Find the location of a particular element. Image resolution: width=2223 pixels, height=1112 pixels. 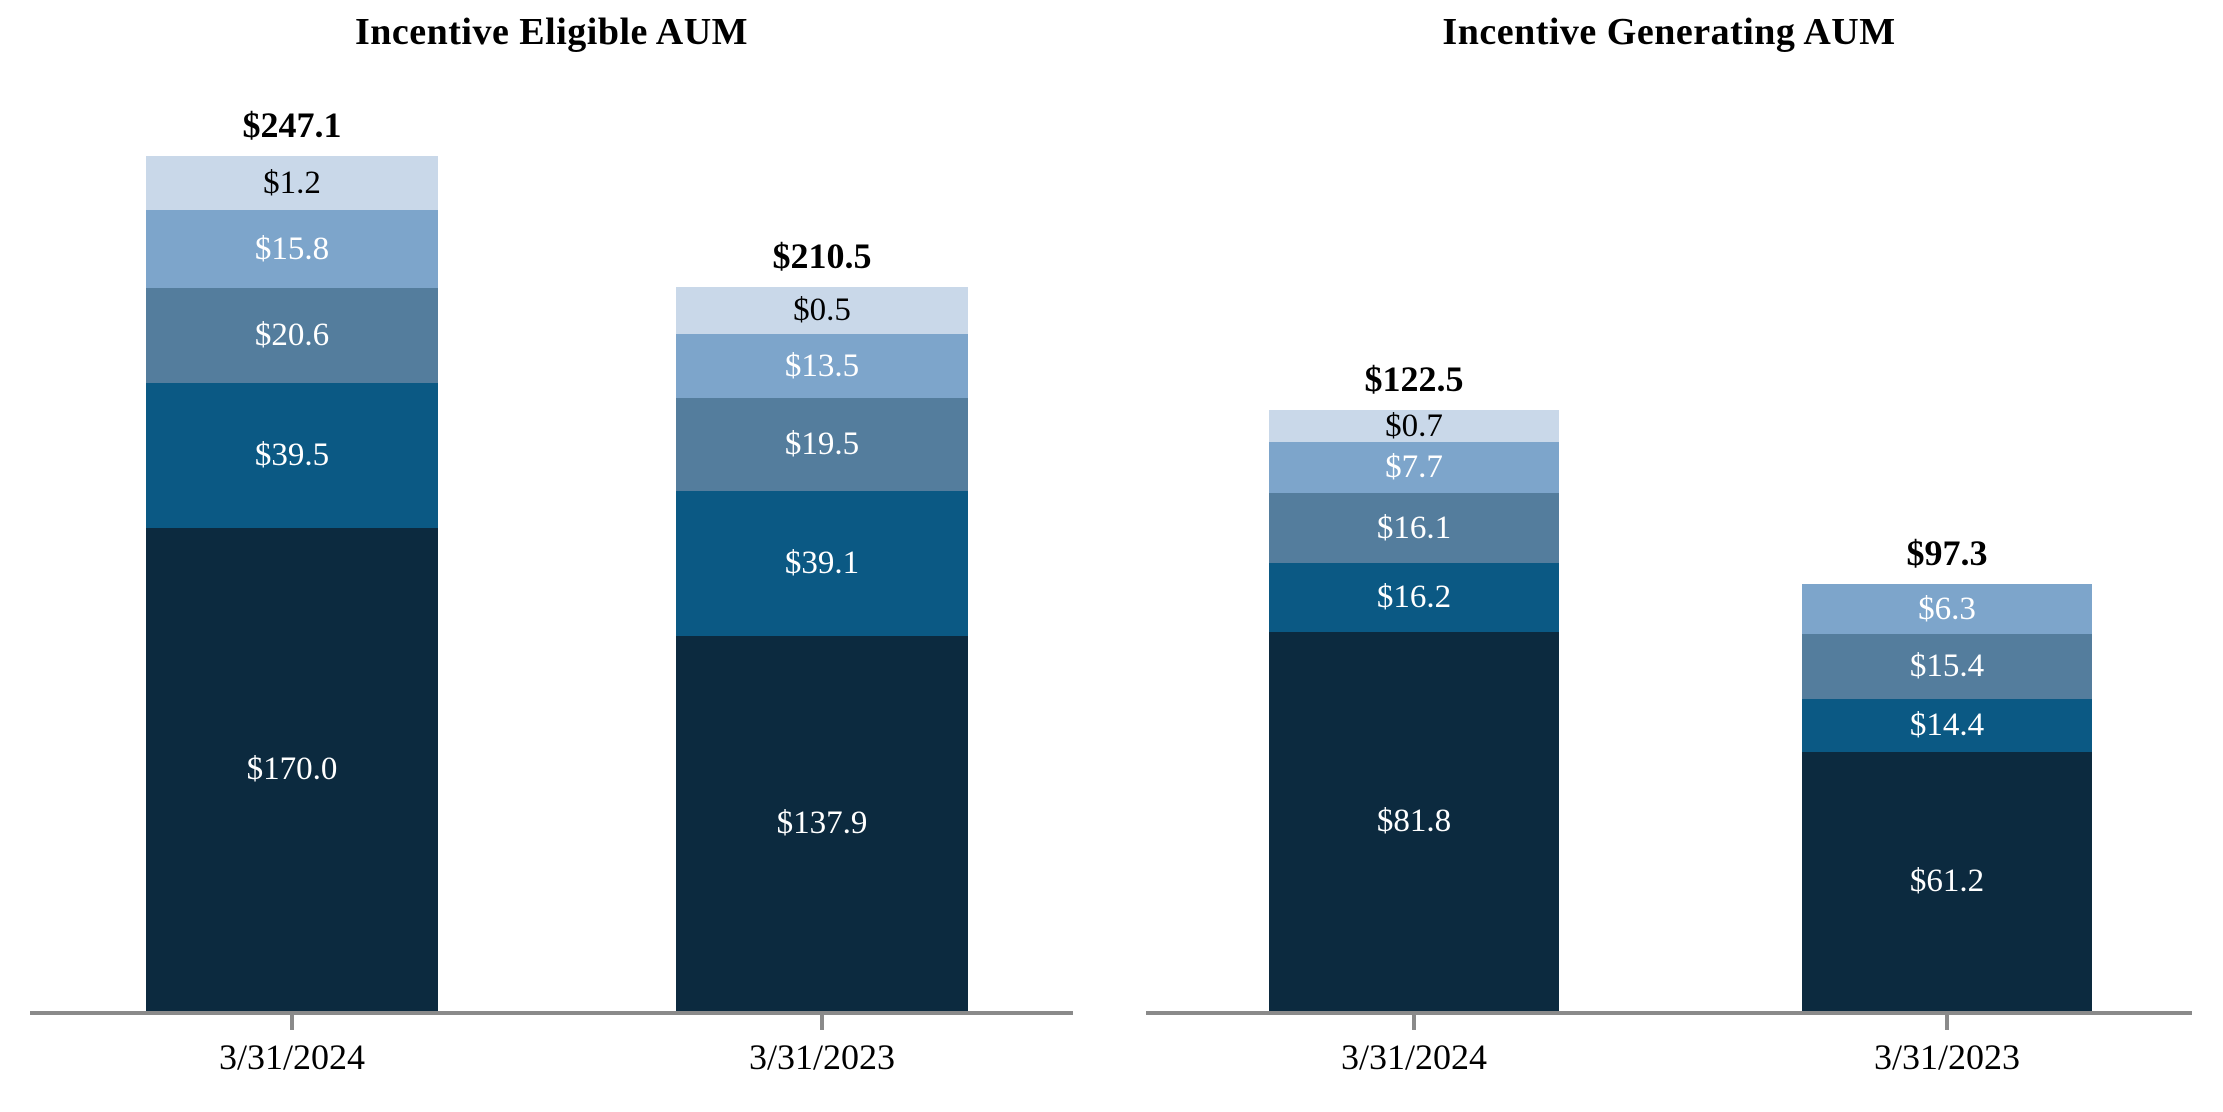

segment-value-label: $13.5 is located at coordinates (822, 365).